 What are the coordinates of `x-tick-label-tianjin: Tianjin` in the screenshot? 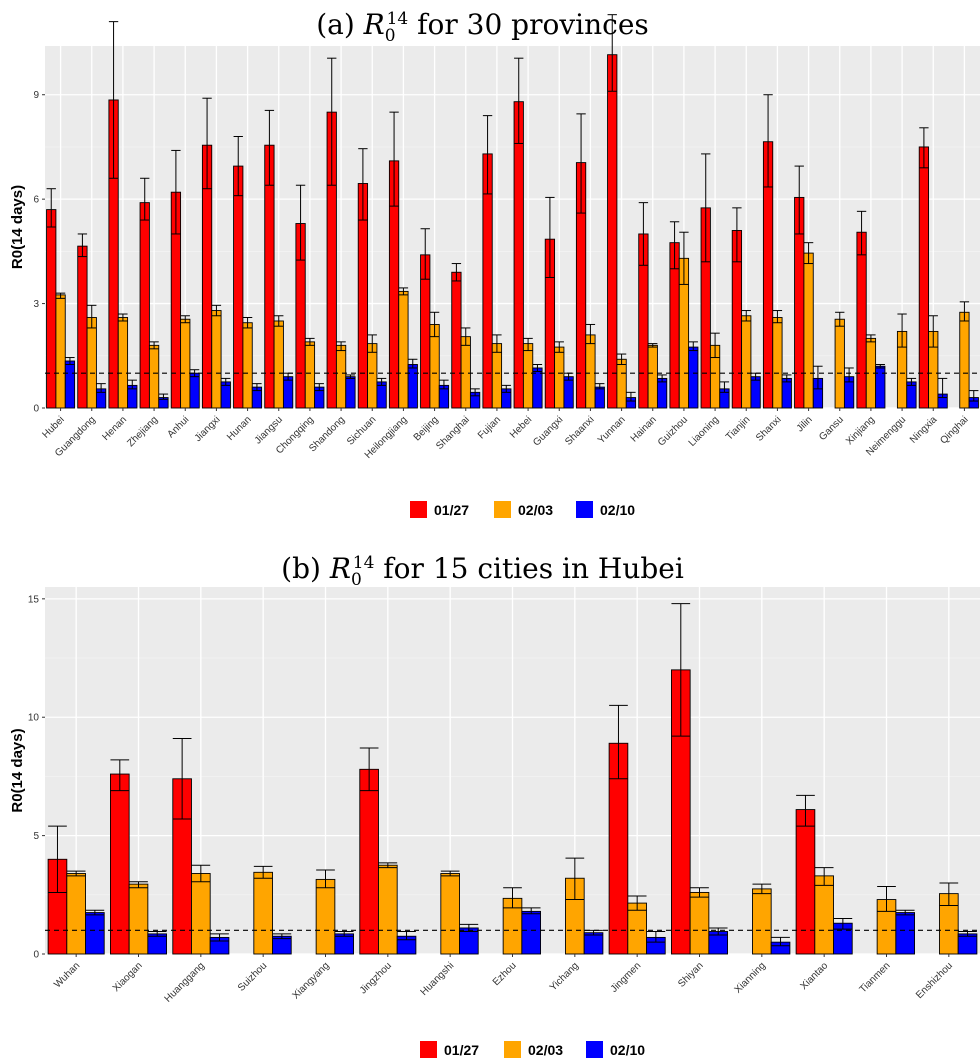 It's located at (738, 428).